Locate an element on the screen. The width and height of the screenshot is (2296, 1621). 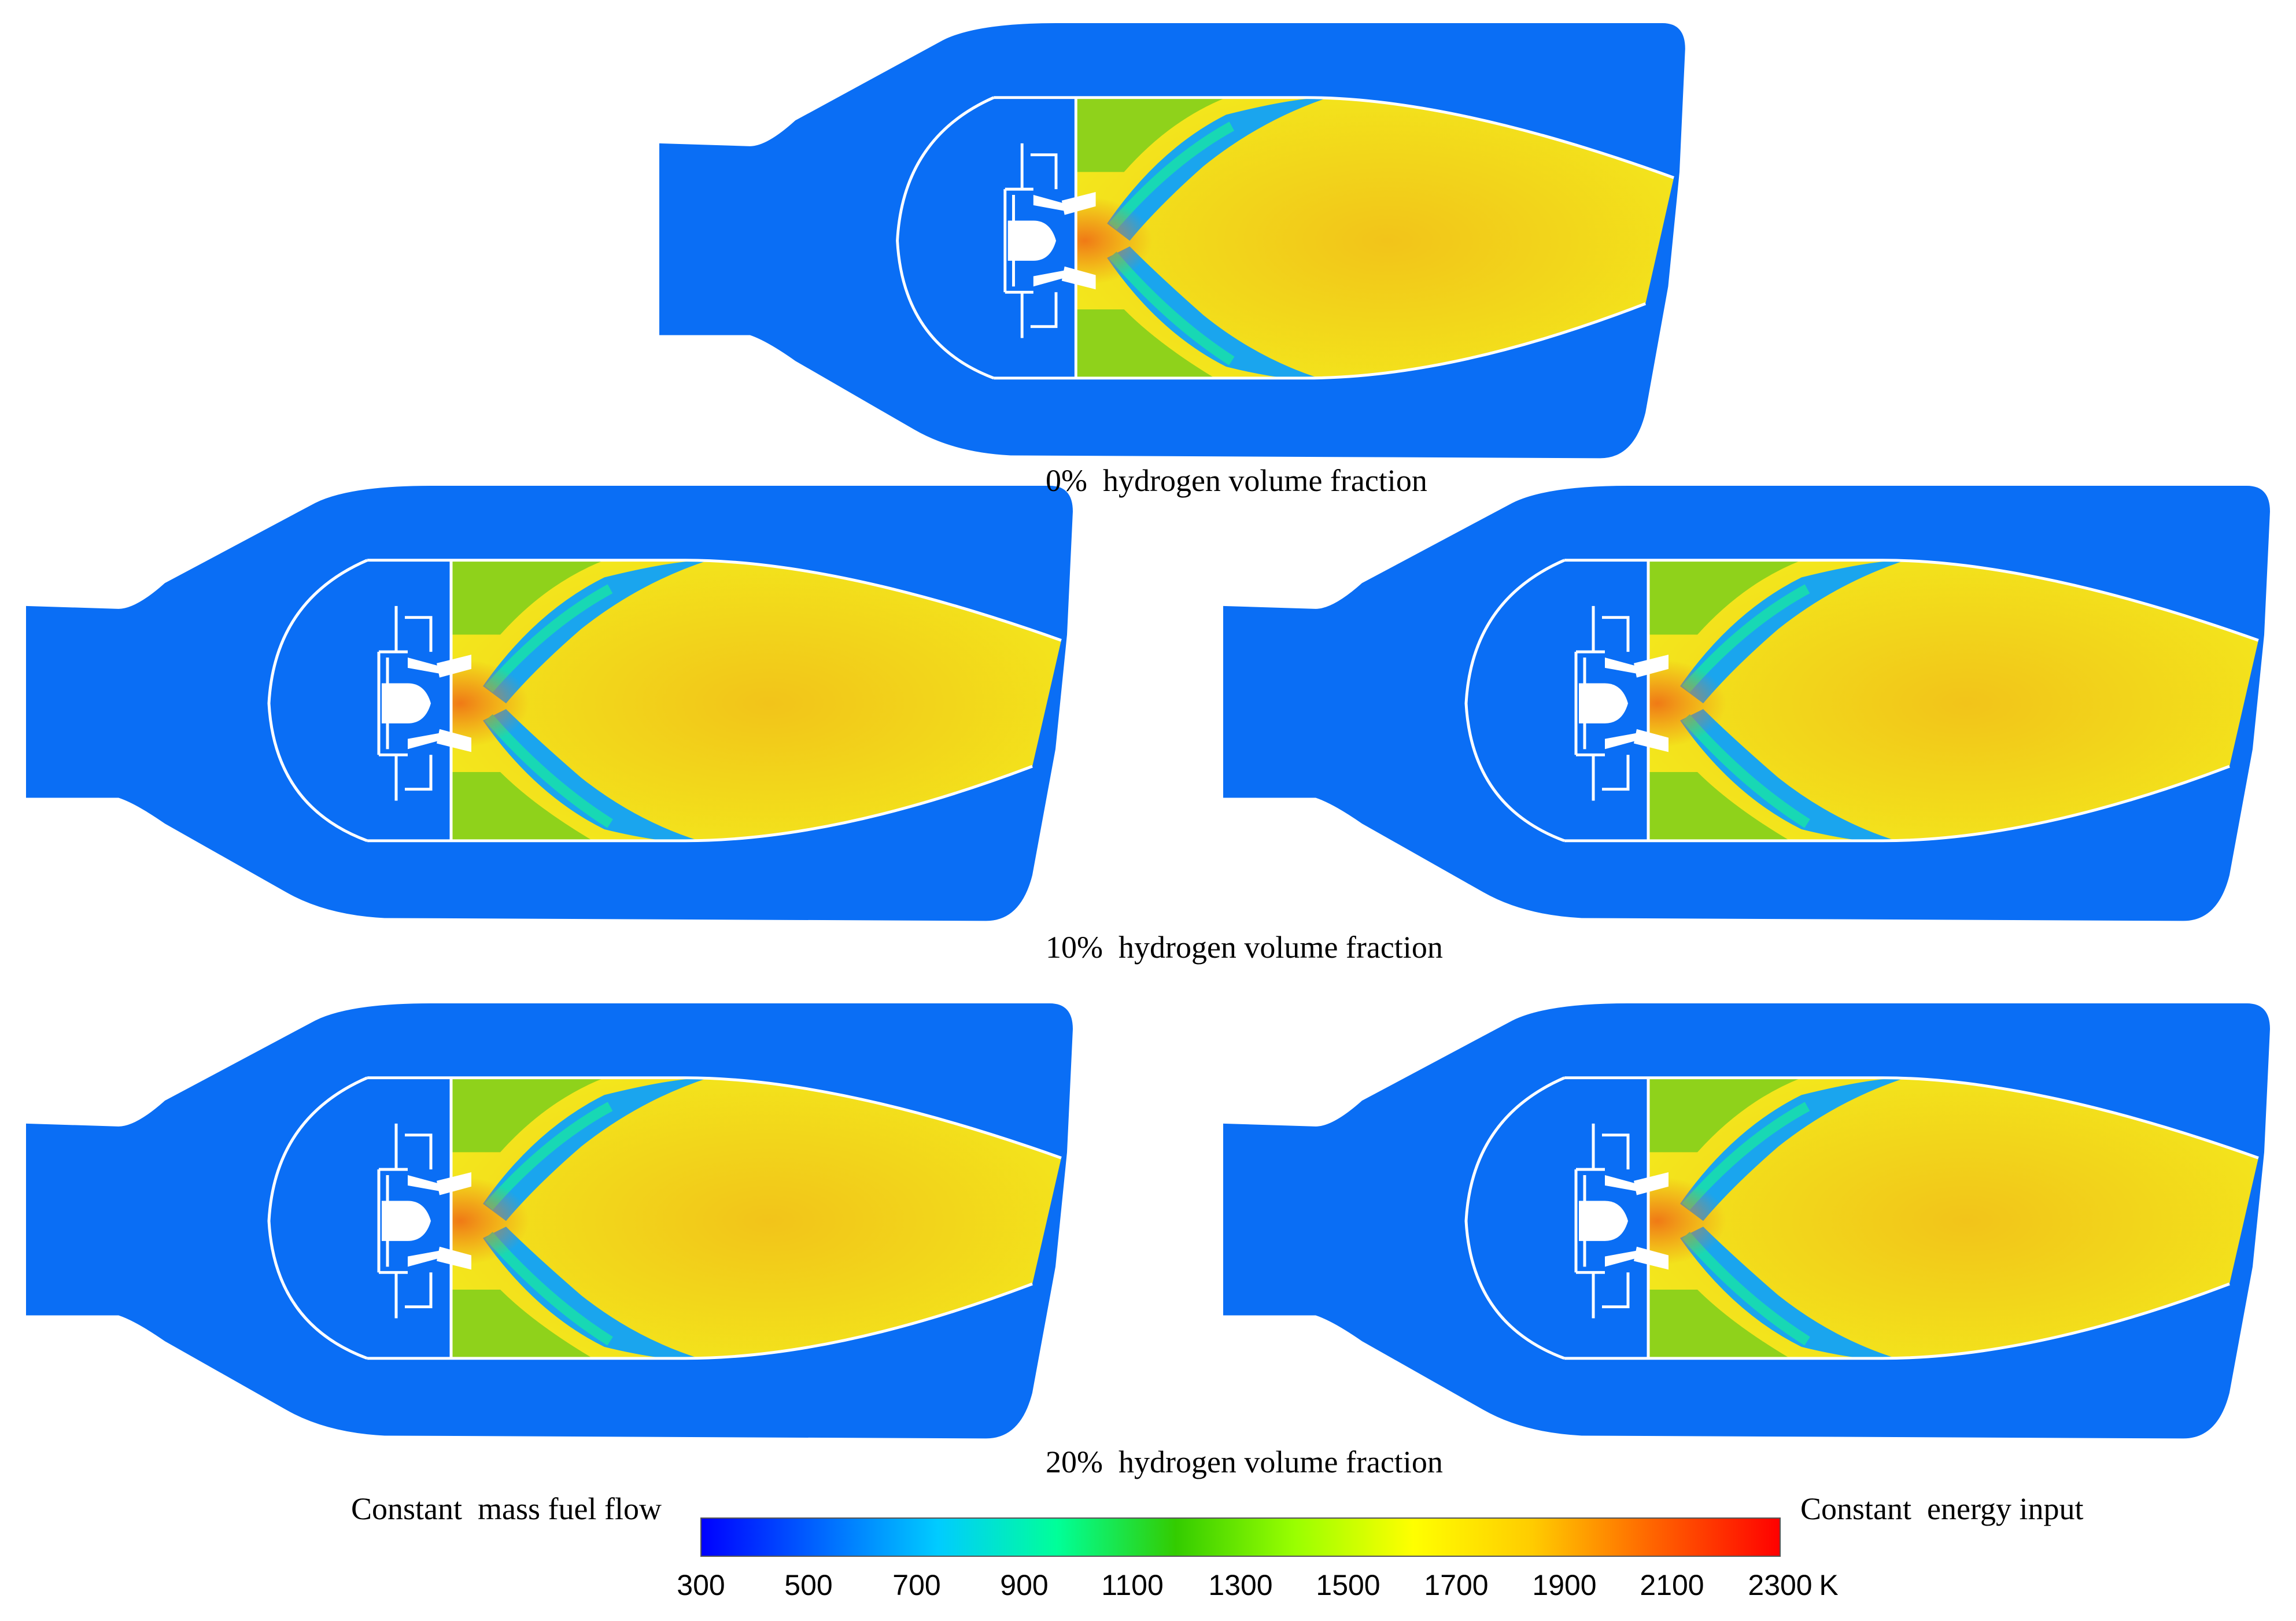
caption-0-percent: 0% hydrogen volume fraction is located at coordinates (1236, 480).